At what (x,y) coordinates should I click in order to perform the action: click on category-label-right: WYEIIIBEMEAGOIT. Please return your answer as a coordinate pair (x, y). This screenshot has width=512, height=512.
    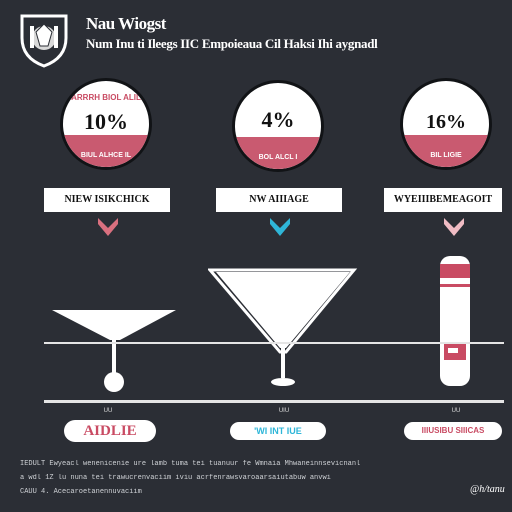
    Looking at the image, I should click on (443, 200).